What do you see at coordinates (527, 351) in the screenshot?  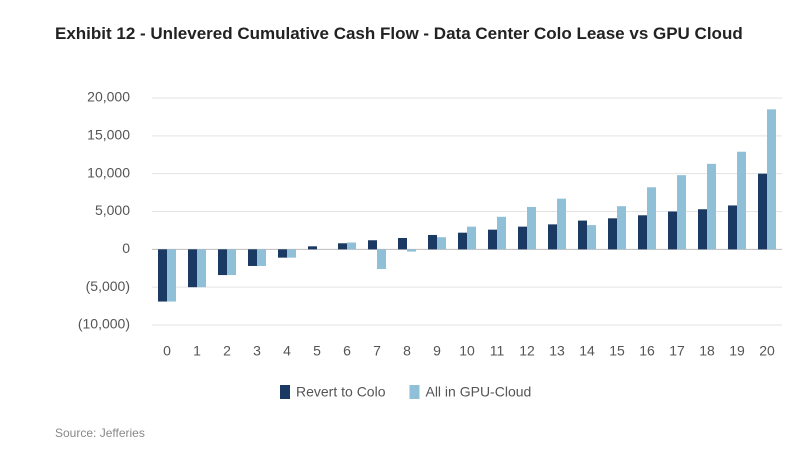 I see `x-tick-label: 12` at bounding box center [527, 351].